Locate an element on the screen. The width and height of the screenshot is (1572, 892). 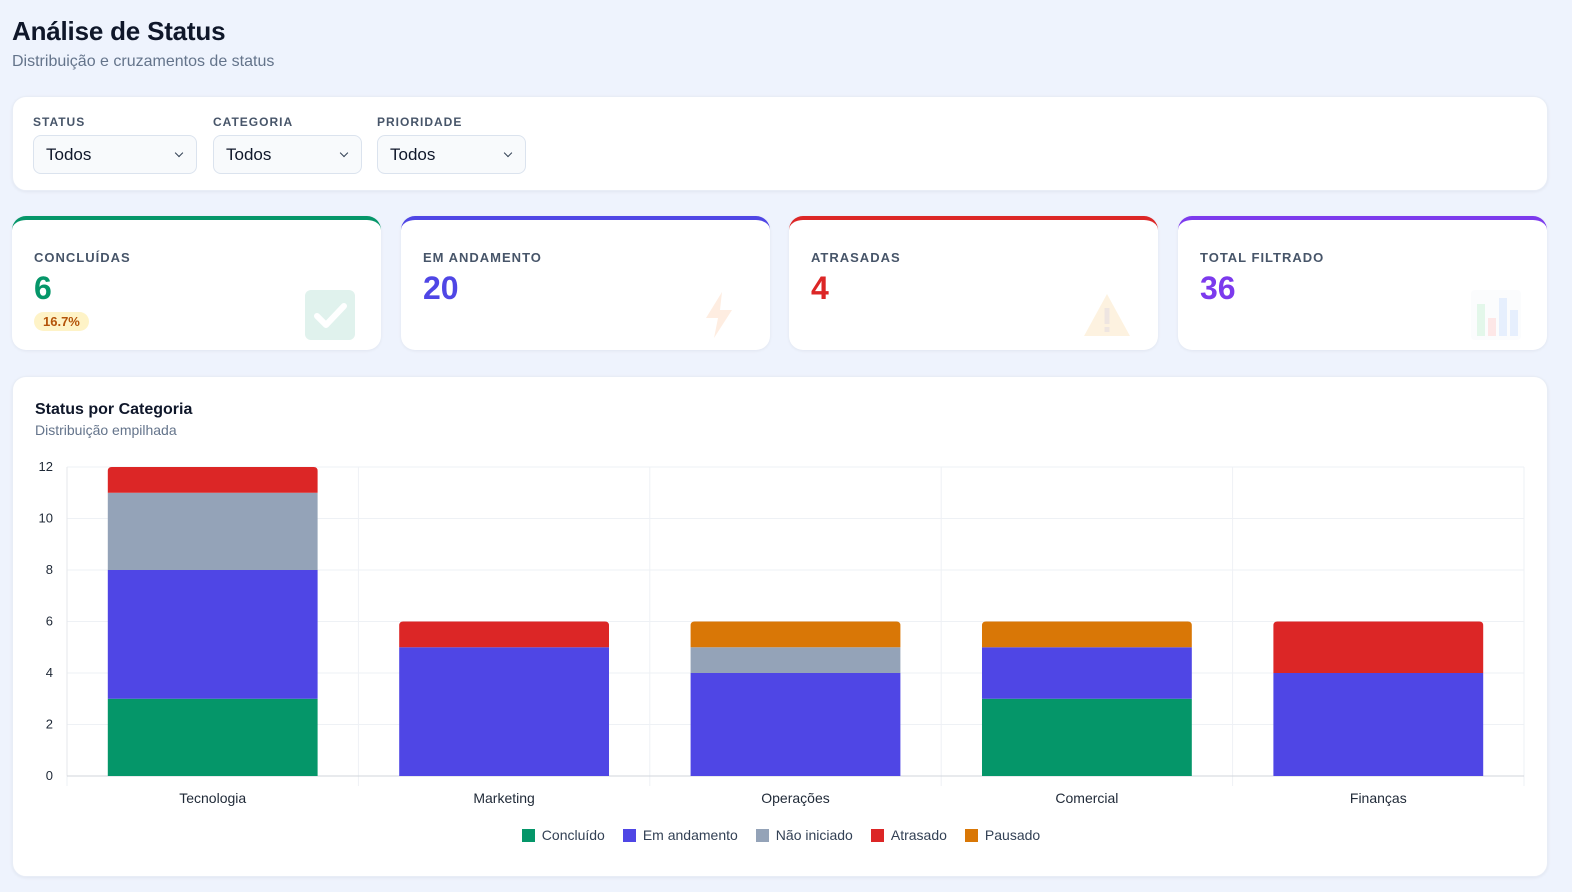
check-icon is located at coordinates (330, 315).